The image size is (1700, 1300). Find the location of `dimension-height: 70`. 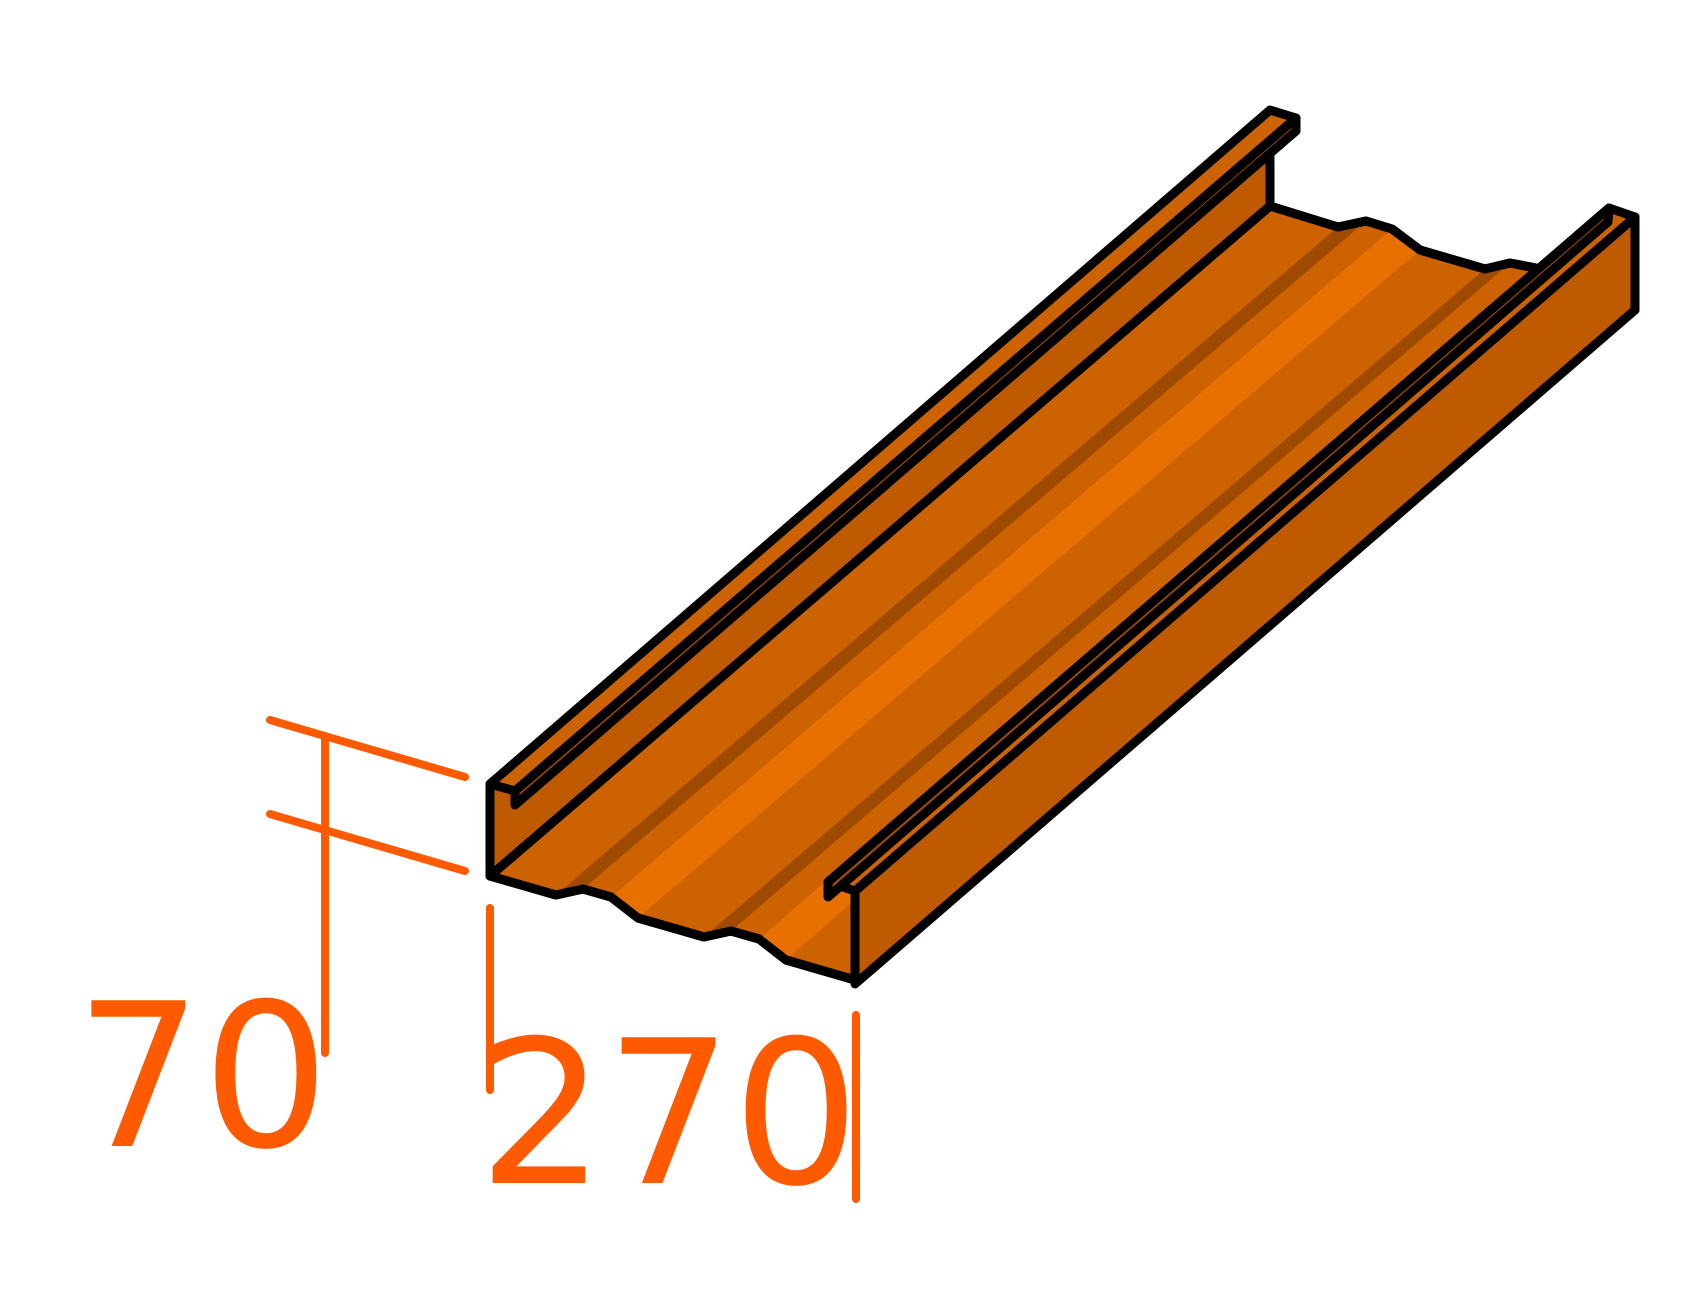

dimension-height: 70 is located at coordinates (272, 955).